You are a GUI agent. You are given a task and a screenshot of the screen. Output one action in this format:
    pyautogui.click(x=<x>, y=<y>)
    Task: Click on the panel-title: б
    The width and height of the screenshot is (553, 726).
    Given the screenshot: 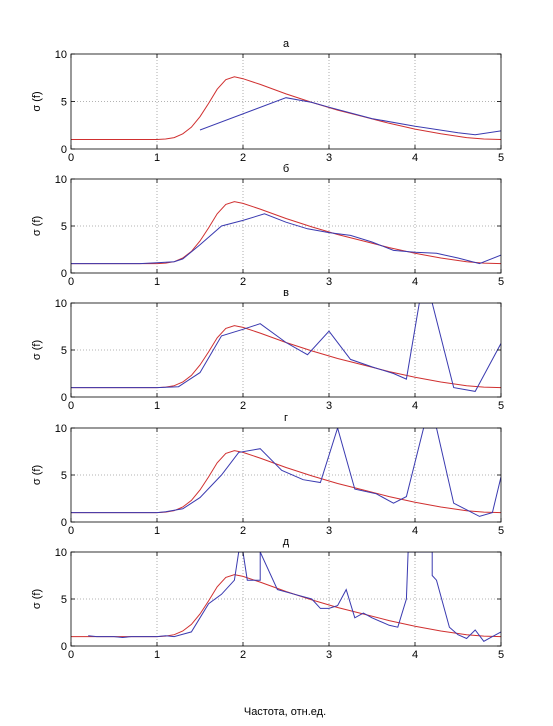 What is the action you would take?
    pyautogui.click(x=286, y=169)
    